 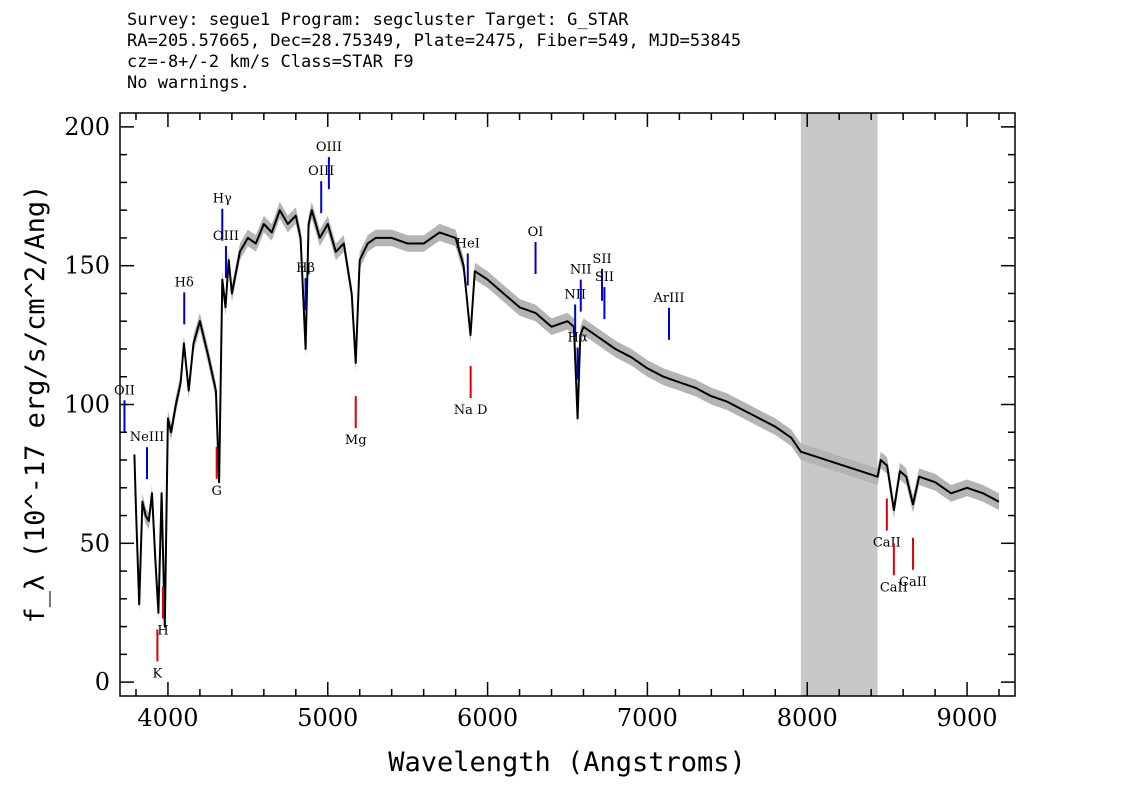 What do you see at coordinates (124, 390) in the screenshot?
I see `emission-line-label: OII` at bounding box center [124, 390].